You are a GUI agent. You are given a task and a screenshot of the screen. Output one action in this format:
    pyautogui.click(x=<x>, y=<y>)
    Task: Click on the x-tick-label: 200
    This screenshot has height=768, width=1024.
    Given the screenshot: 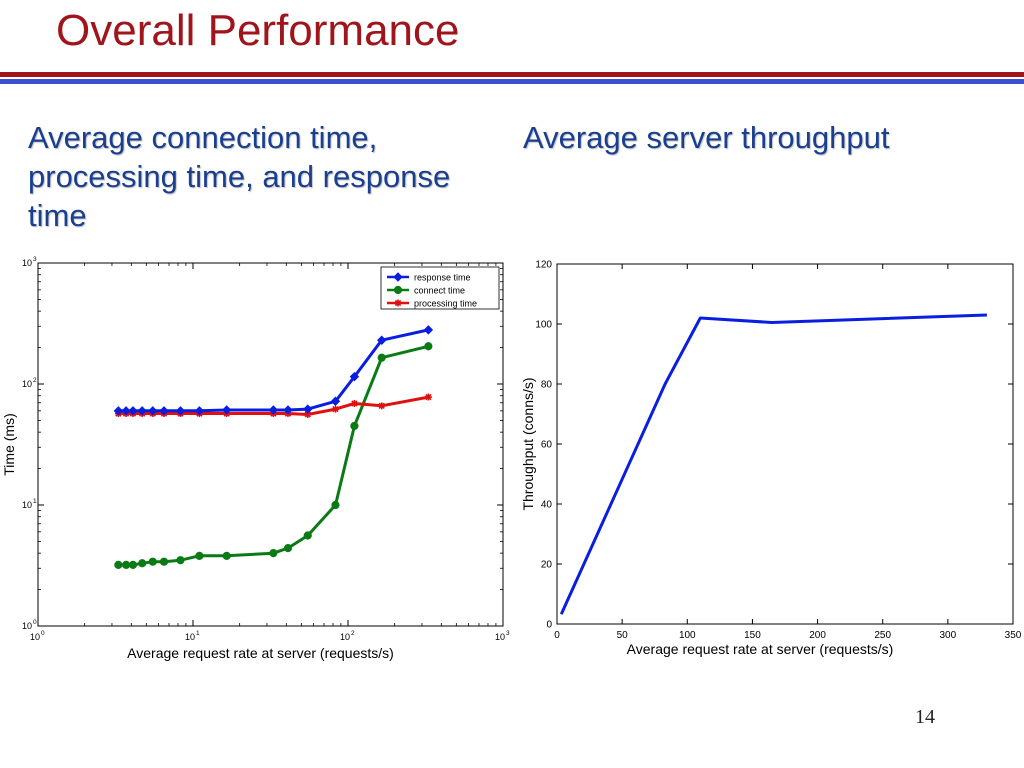 What is the action you would take?
    pyautogui.click(x=817, y=635)
    